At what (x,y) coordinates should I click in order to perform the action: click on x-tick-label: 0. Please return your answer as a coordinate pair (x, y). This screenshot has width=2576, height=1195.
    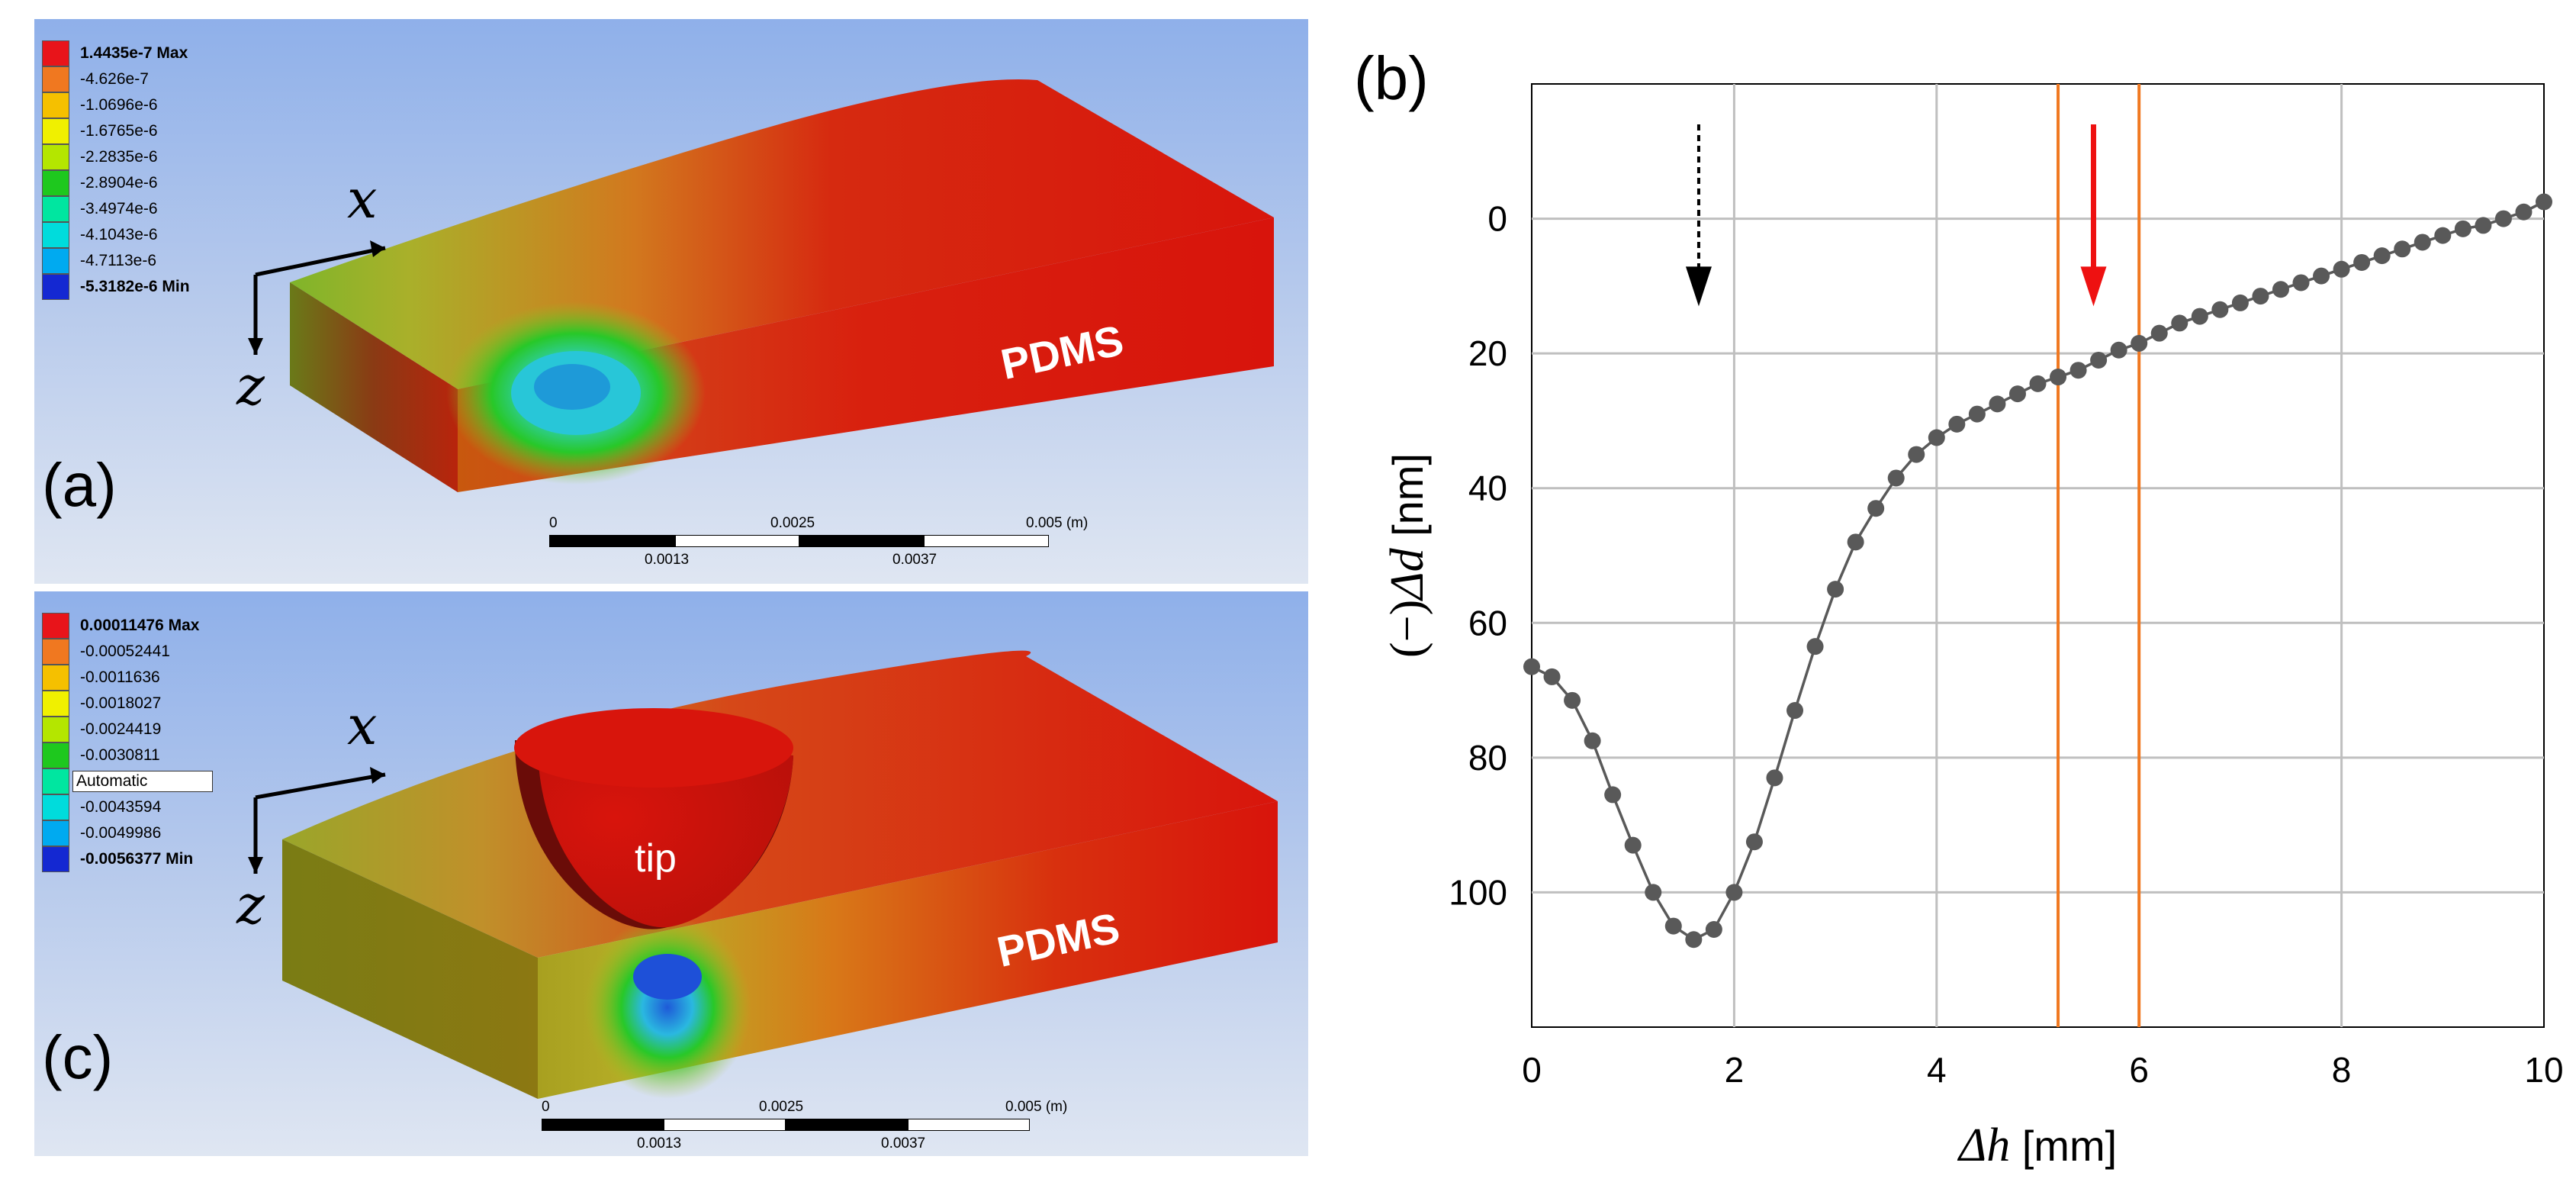
    Looking at the image, I should click on (1532, 1070).